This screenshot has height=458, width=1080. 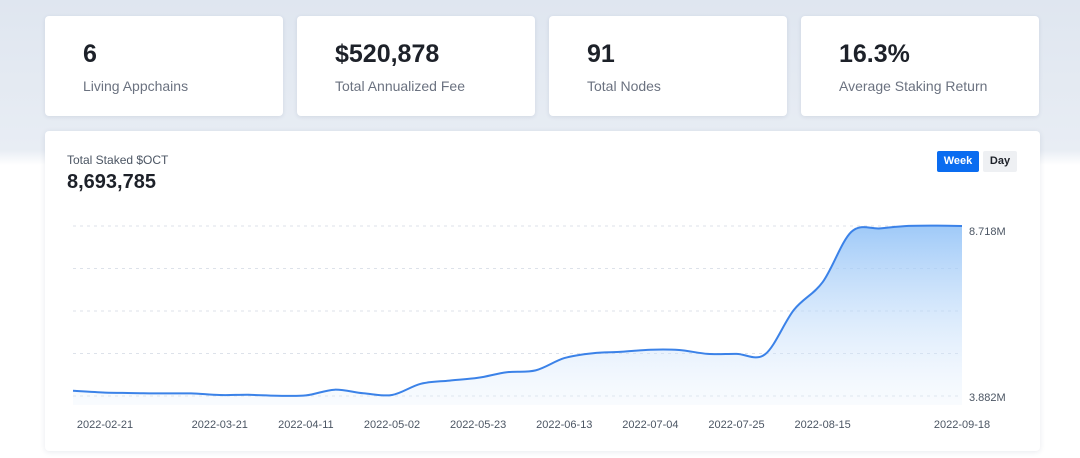 I want to click on y-min-label: 3.882M, so click(x=987, y=398).